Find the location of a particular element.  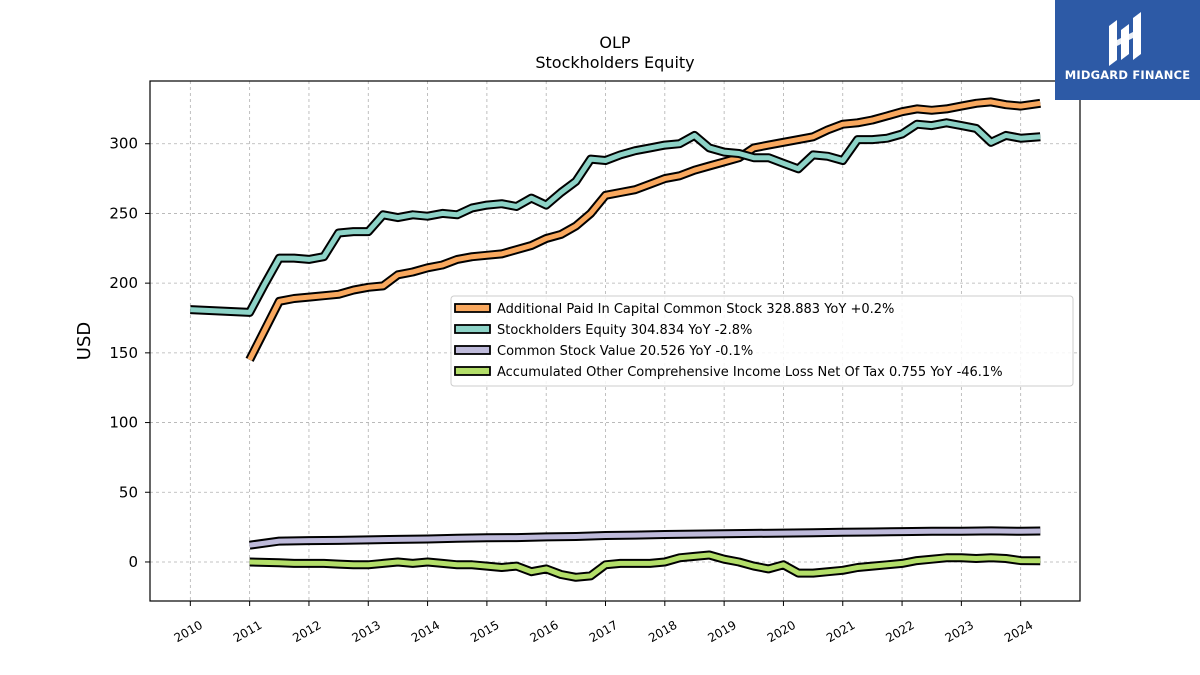

x-tick-label: 2018 is located at coordinates (662, 631).